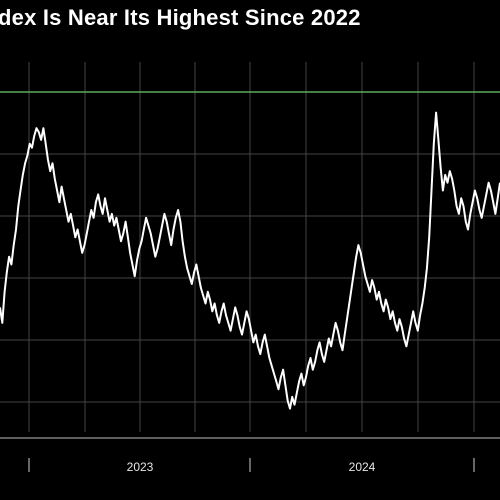 The image size is (500, 500). I want to click on chart-title: dex Is Near Its Highest Since 2022, so click(250, 18).